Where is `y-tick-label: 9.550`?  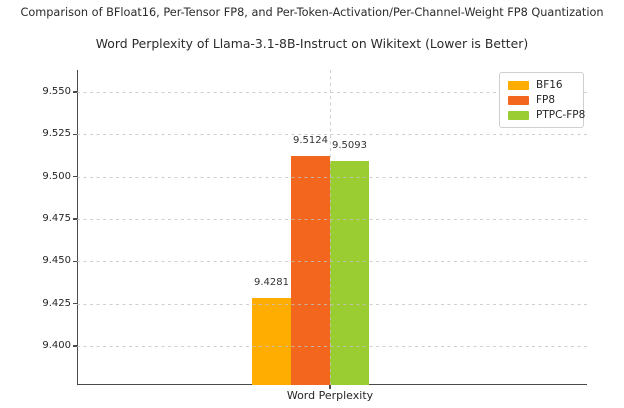 y-tick-label: 9.550 is located at coordinates (56, 92).